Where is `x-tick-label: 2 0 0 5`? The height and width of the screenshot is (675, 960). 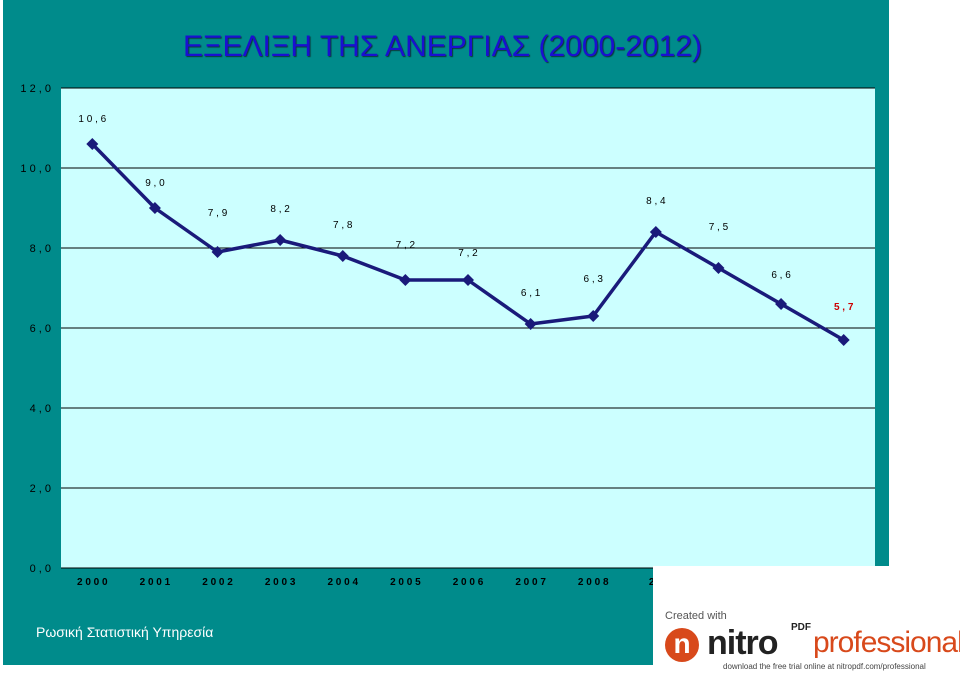
x-tick-label: 2 0 0 5 is located at coordinates (405, 582).